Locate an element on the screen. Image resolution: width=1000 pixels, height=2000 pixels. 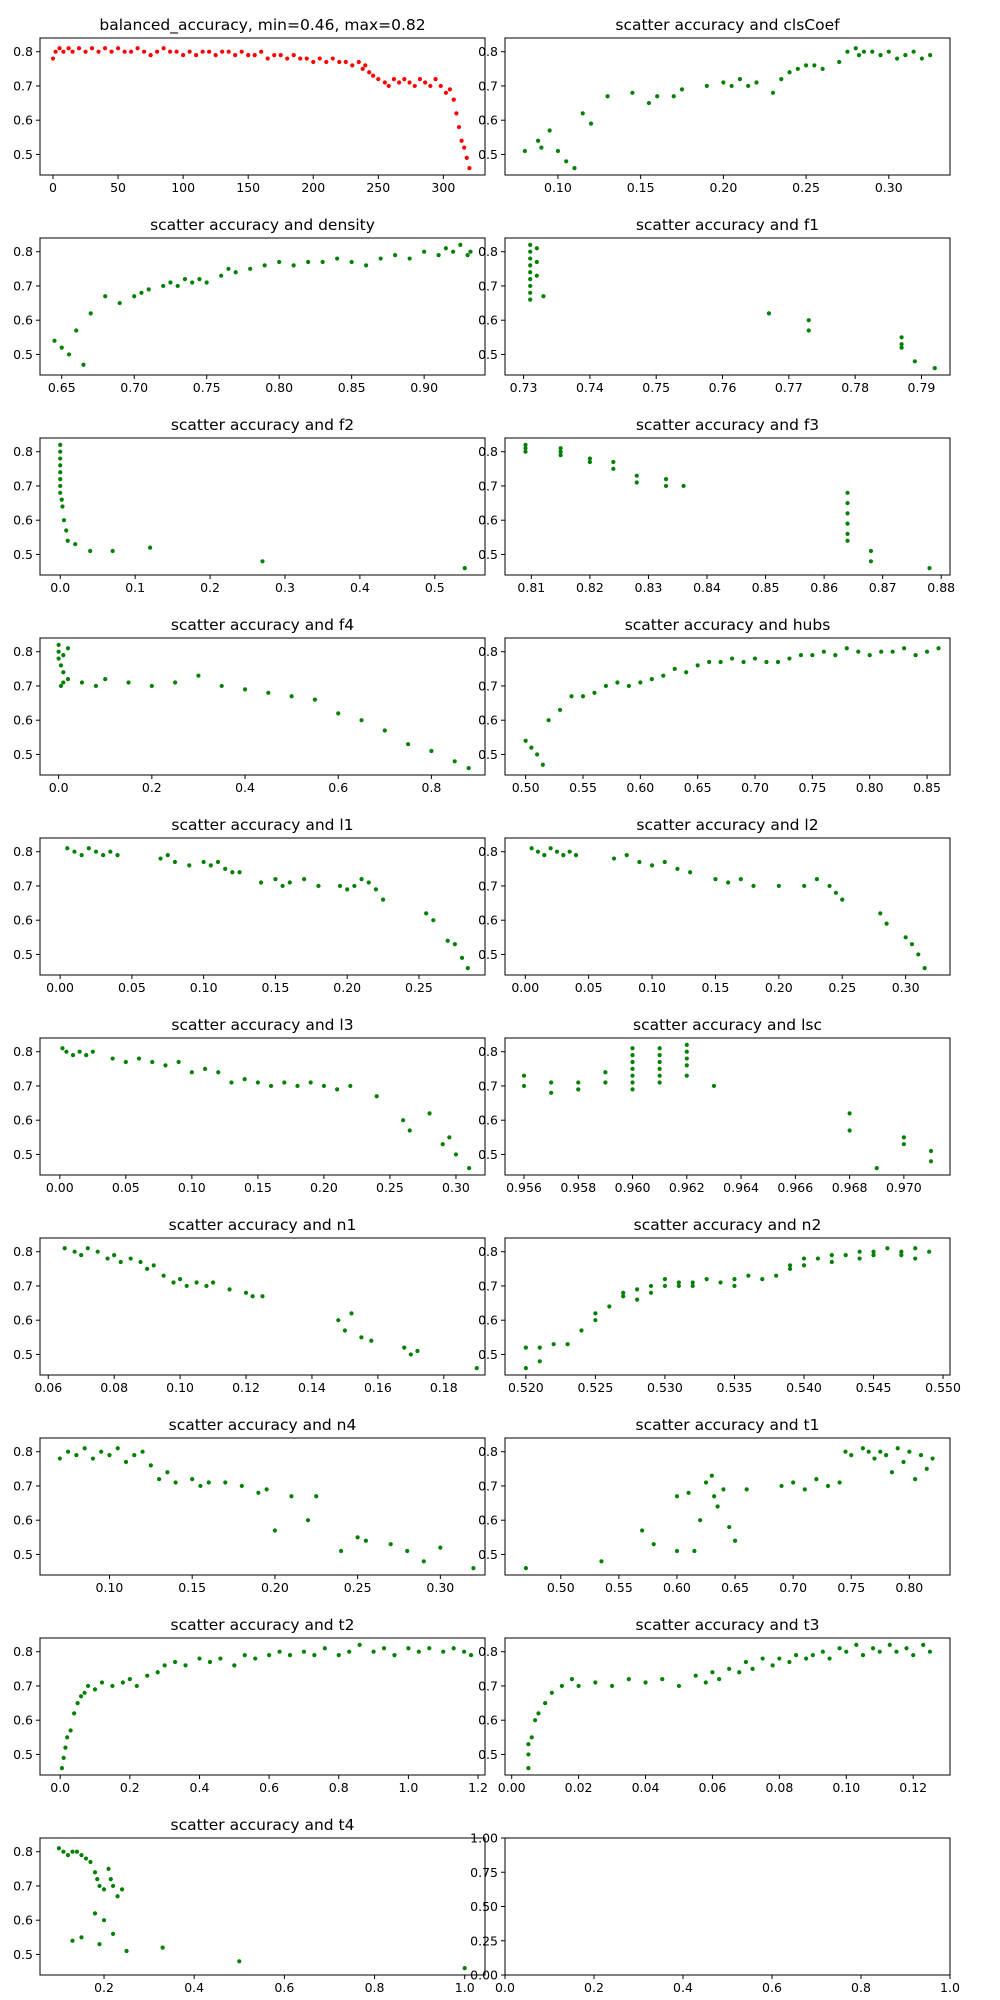
x-tick-label: 1.2 is located at coordinates (478, 1787).